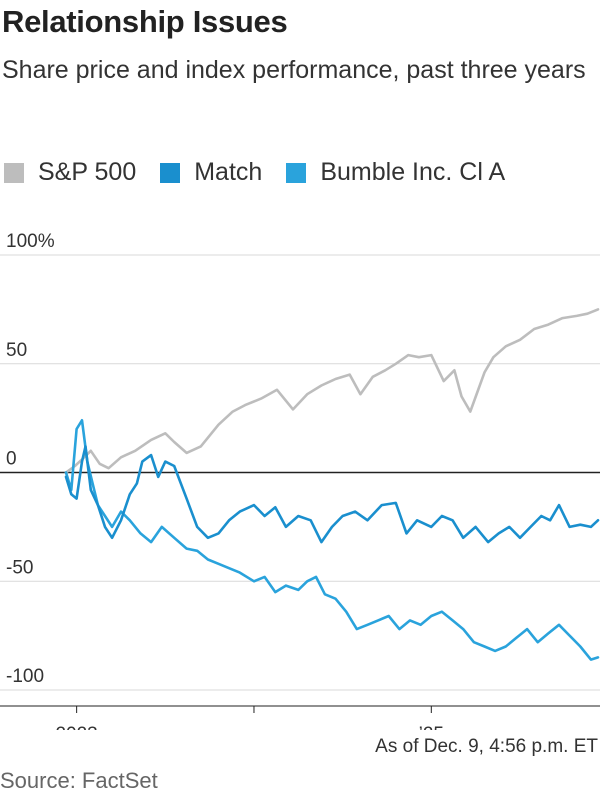 The image size is (600, 800). Describe the element at coordinates (79, 780) in the screenshot. I see `source-note: Source: FactSet` at that location.